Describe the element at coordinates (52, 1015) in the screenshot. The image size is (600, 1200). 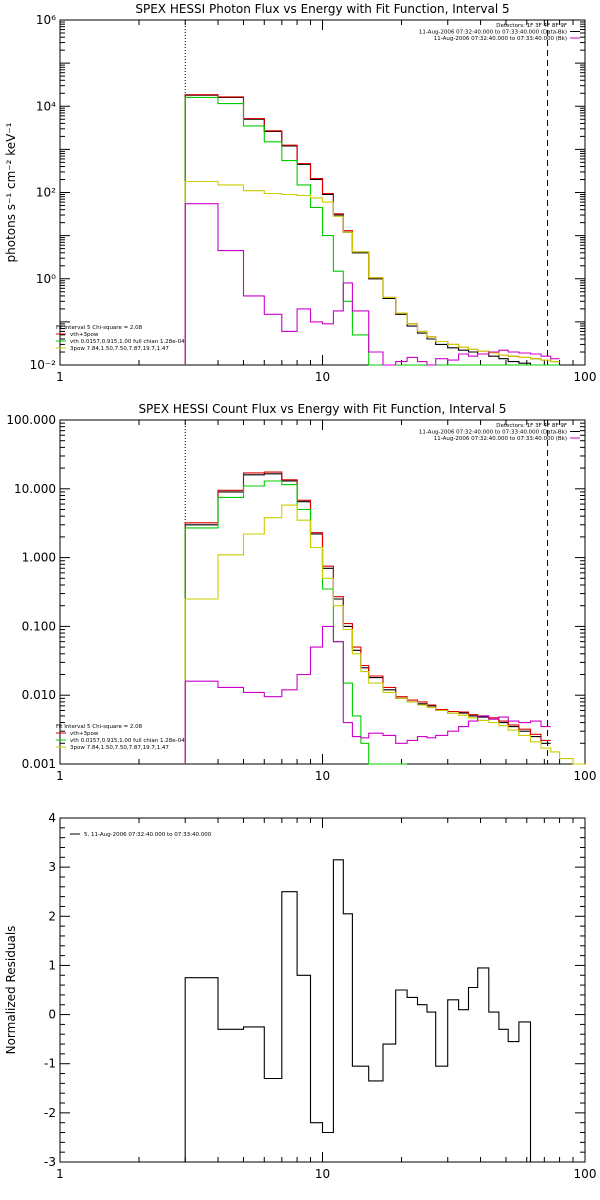
I see `y-tick-label: 0` at that location.